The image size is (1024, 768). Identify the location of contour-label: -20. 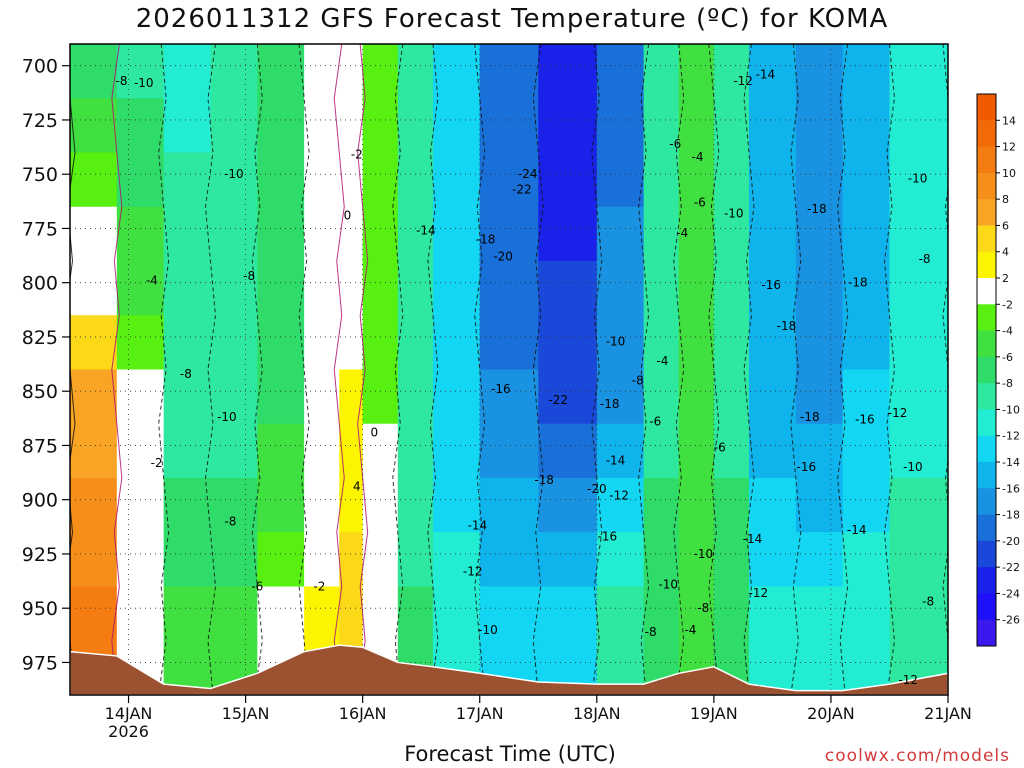
(597, 489).